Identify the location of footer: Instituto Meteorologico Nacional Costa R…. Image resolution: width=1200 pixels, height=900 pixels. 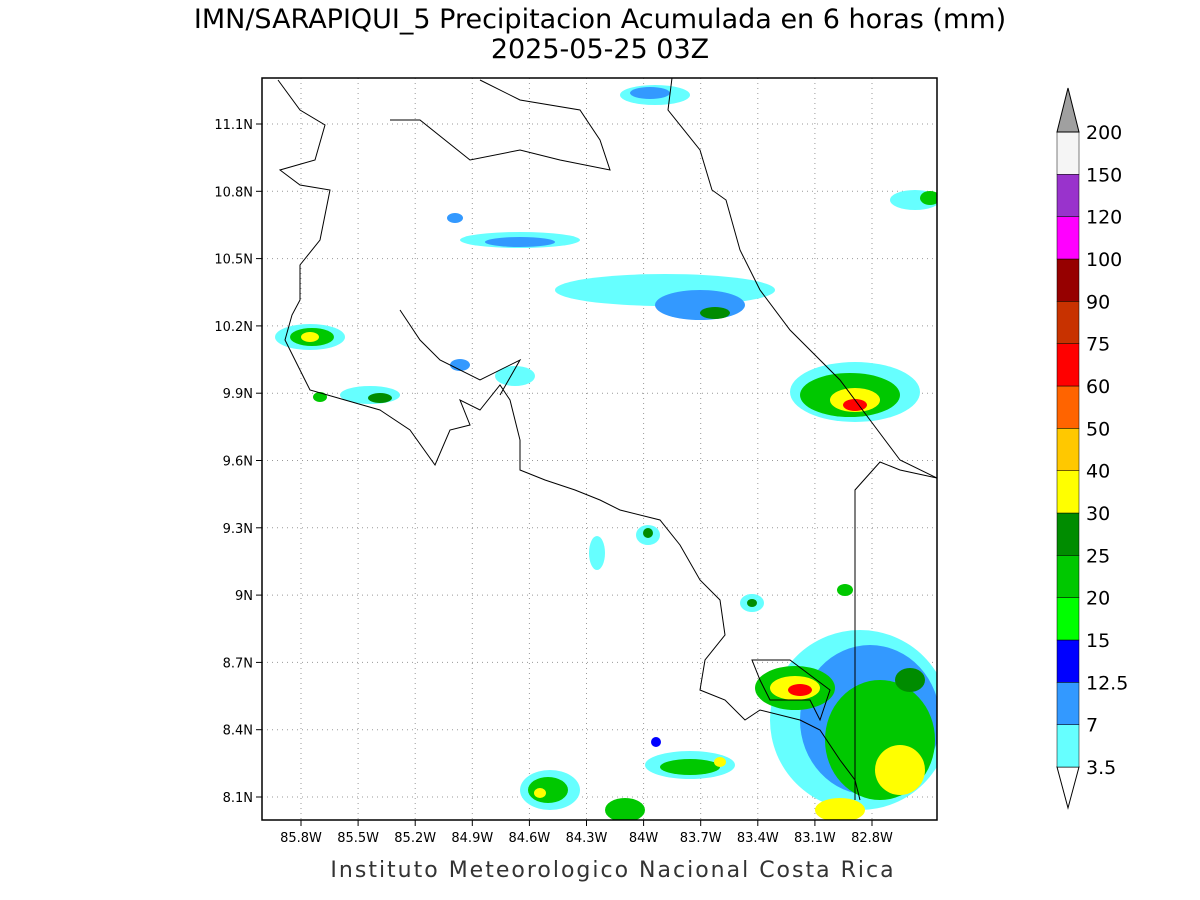
(612, 870).